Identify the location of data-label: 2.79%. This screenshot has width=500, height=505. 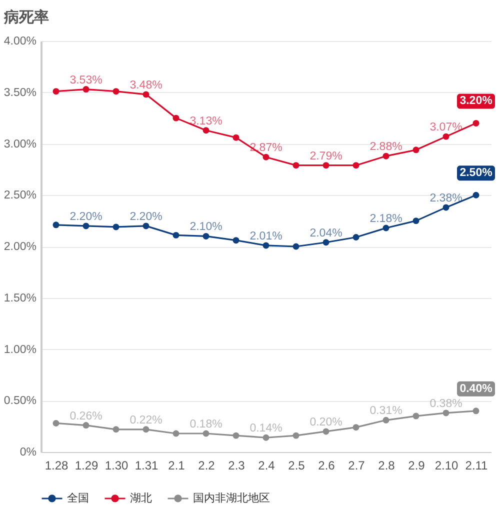
(326, 156).